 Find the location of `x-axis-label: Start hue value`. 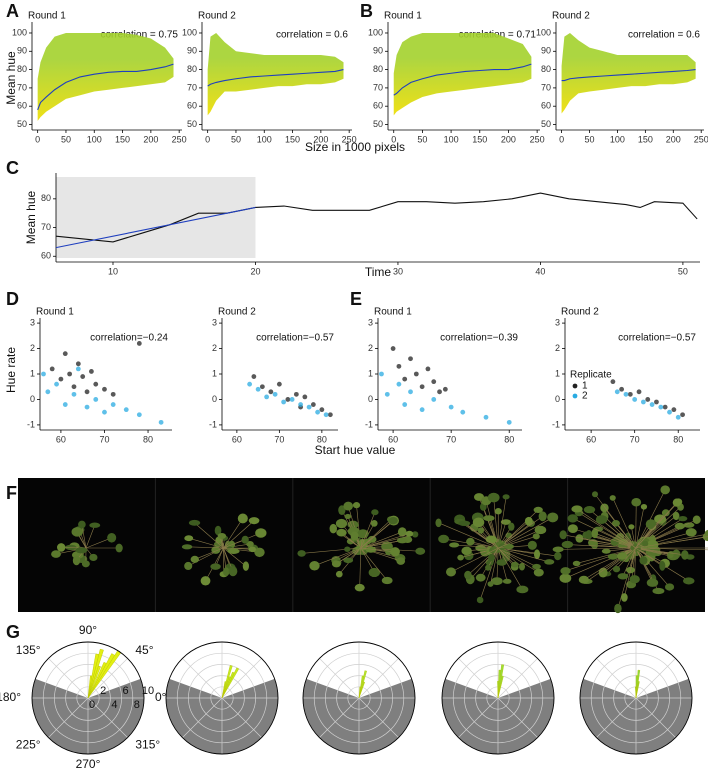

x-axis-label: Start hue value is located at coordinates (355, 450).